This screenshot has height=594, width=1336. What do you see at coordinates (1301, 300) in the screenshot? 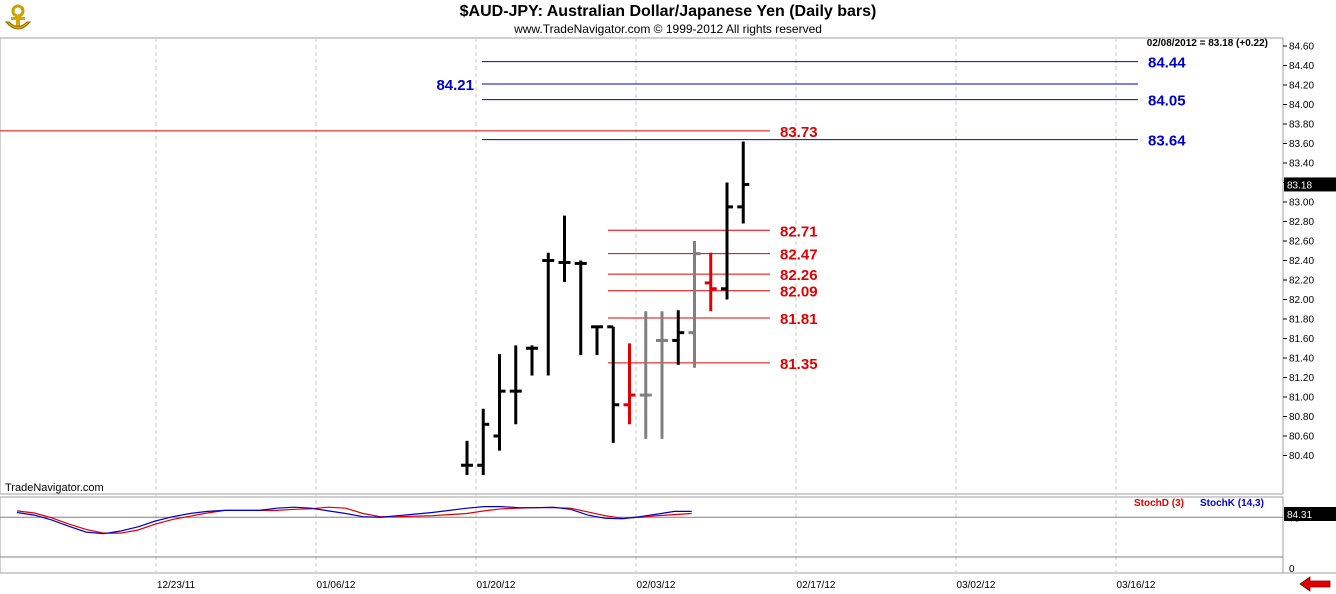
I see `y-tick-label: 82.00` at bounding box center [1301, 300].